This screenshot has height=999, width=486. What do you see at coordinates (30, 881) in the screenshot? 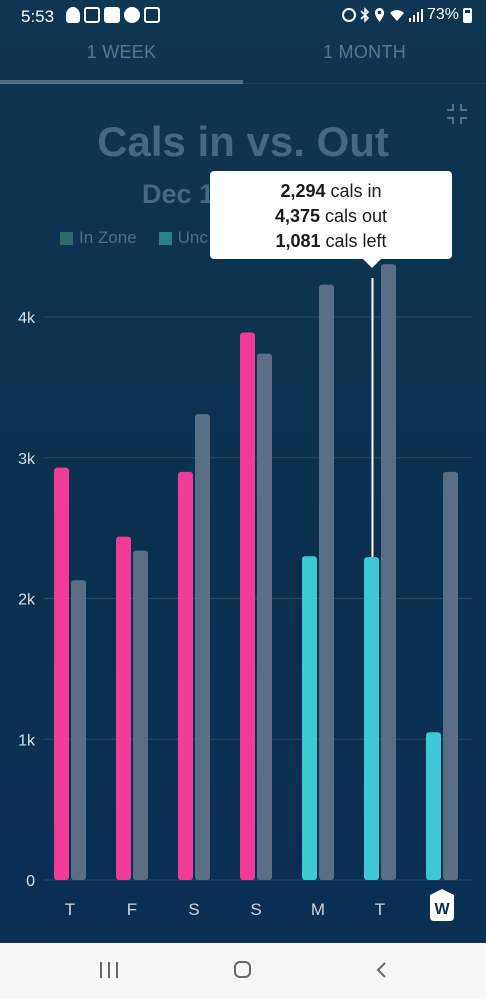
I see `y-tick-label: 0` at bounding box center [30, 881].